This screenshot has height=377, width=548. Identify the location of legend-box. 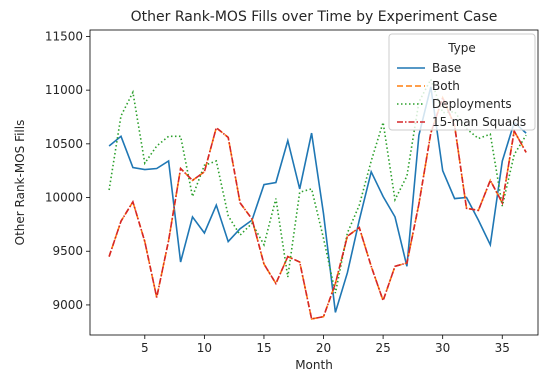
(462, 82).